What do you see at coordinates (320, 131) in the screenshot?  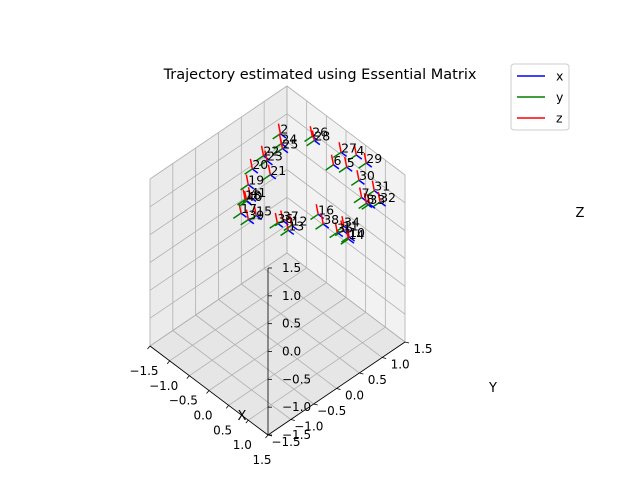 I see `pose-label: 26` at bounding box center [320, 131].